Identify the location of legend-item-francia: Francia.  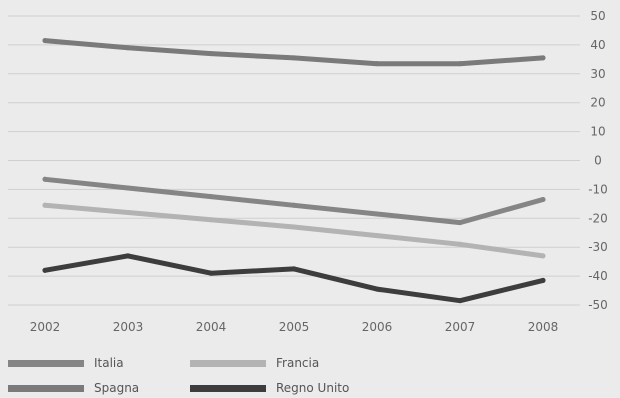
(254, 363).